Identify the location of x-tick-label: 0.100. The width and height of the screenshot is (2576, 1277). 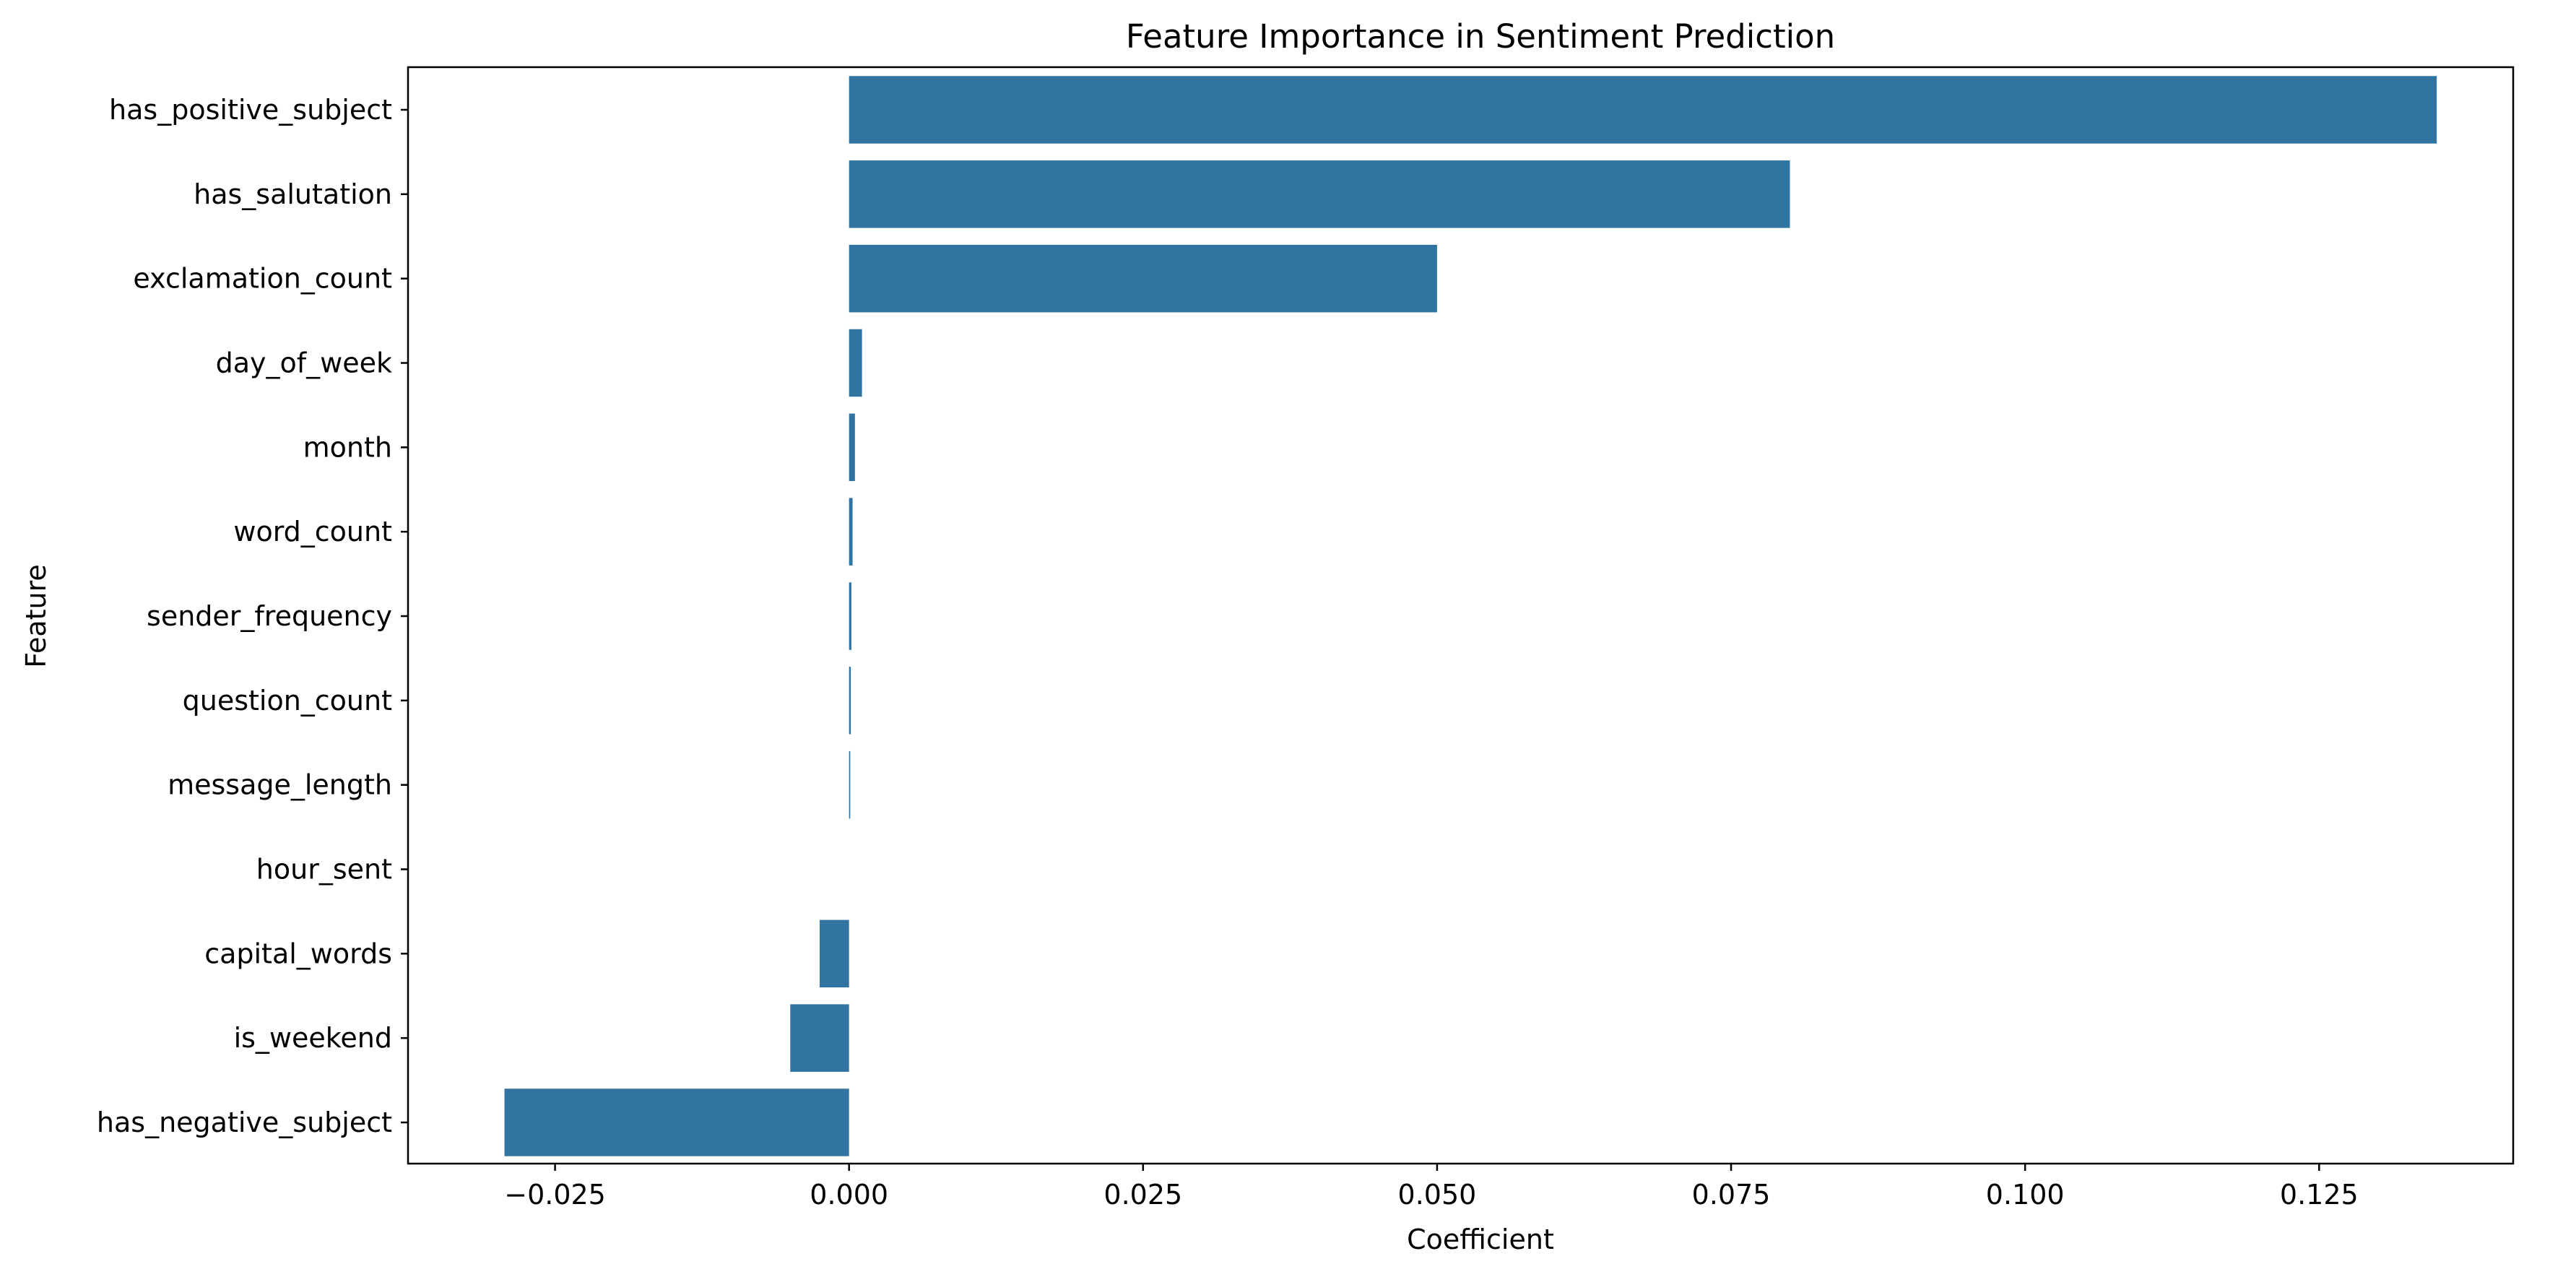
(2025, 1195).